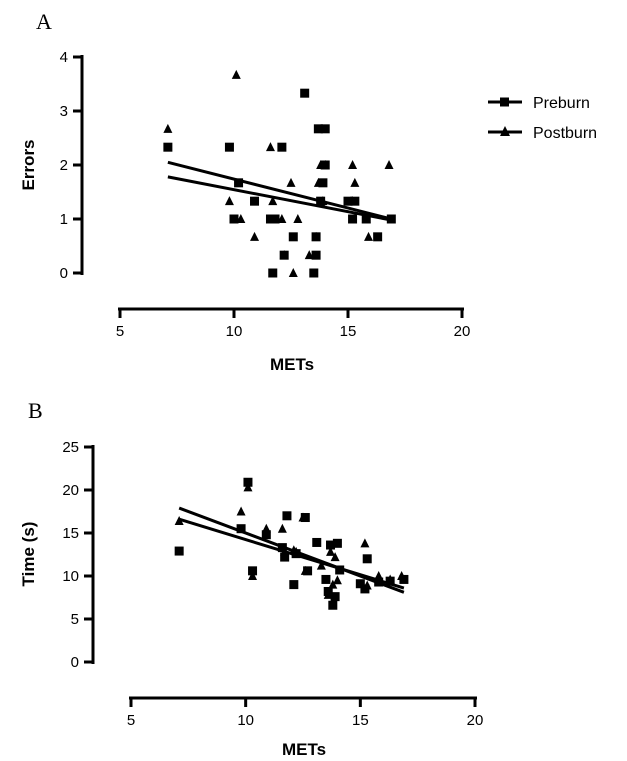 The height and width of the screenshot is (761, 627). I want to click on panel-a-x-axis-title: METs, so click(292, 364).